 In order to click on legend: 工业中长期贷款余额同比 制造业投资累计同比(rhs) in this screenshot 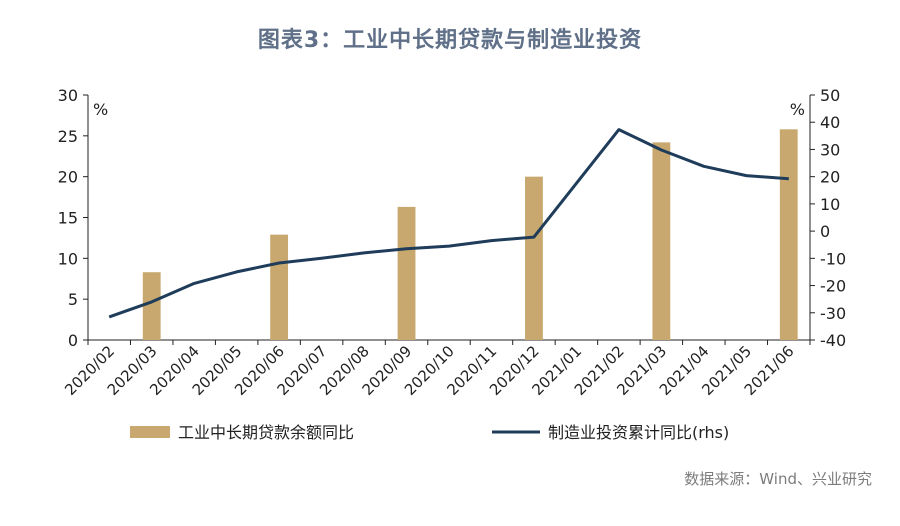, I will do `click(429, 432)`.